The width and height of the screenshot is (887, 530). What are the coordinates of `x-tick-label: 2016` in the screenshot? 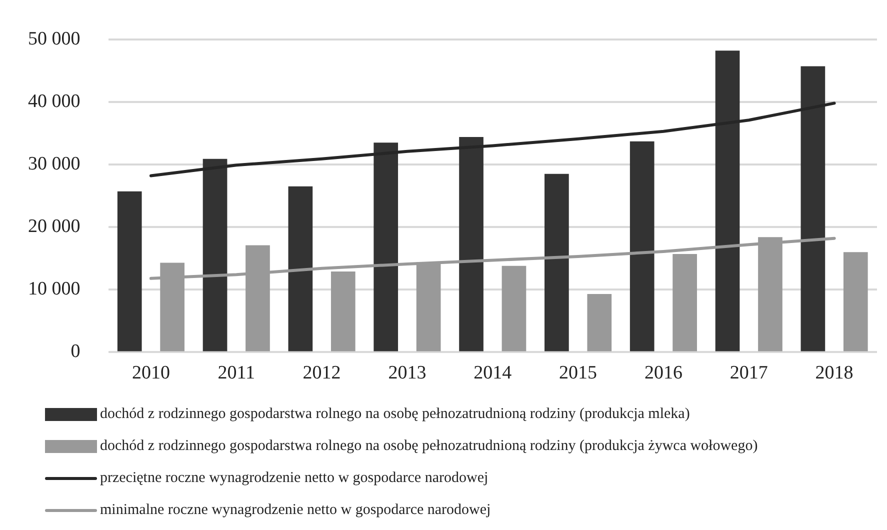 It's located at (663, 373).